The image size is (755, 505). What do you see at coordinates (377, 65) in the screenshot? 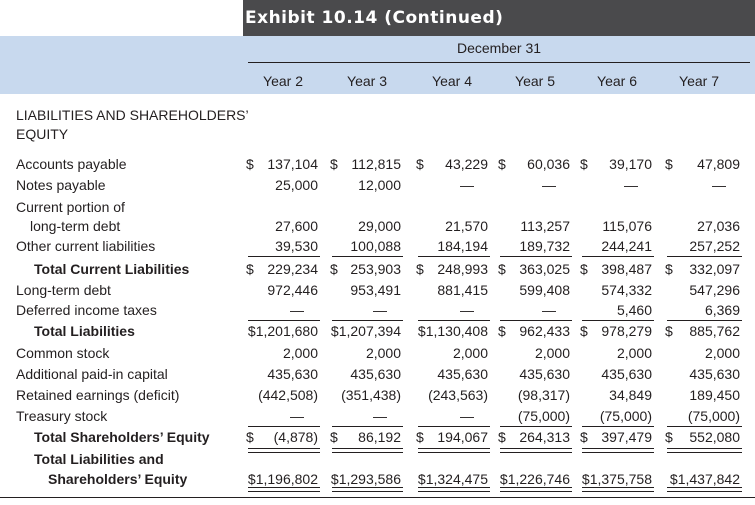
I see `header-band` at bounding box center [377, 65].